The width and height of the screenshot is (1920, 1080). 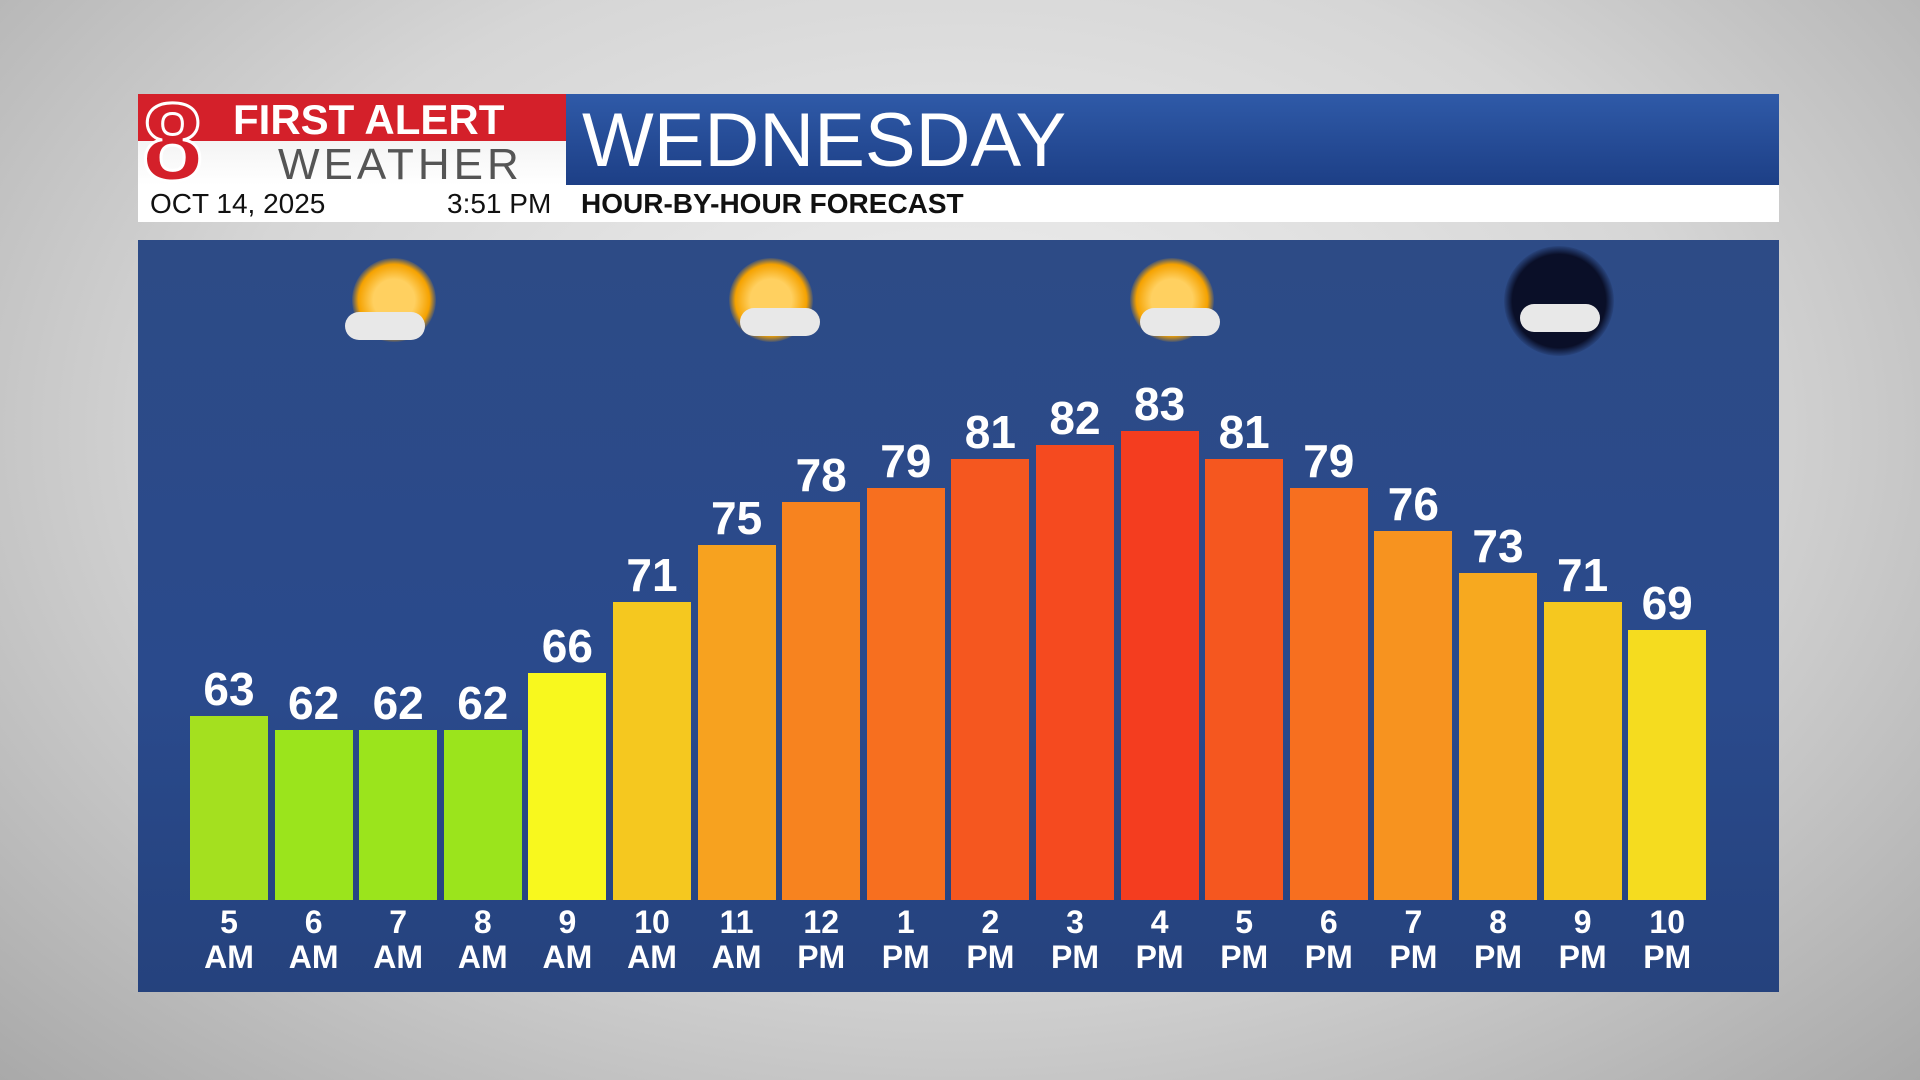 What do you see at coordinates (1413, 503) in the screenshot?
I see `value-label: 76` at bounding box center [1413, 503].